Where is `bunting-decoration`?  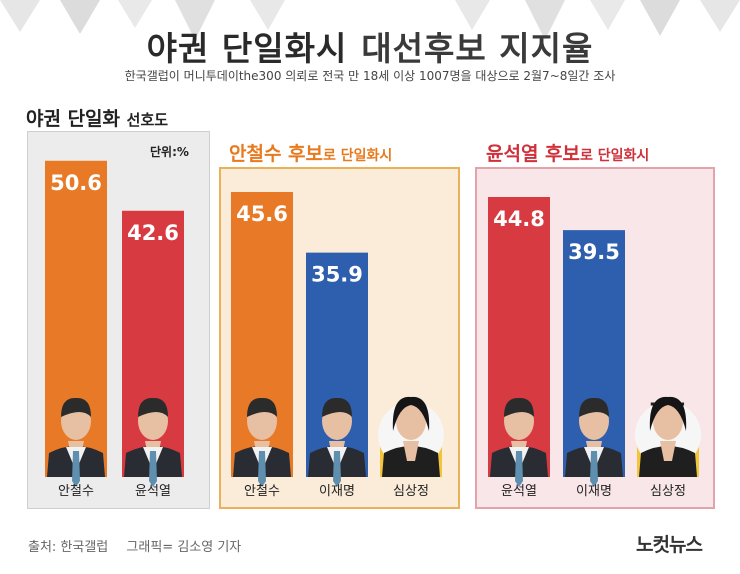 bunting-decoration is located at coordinates (370, 20).